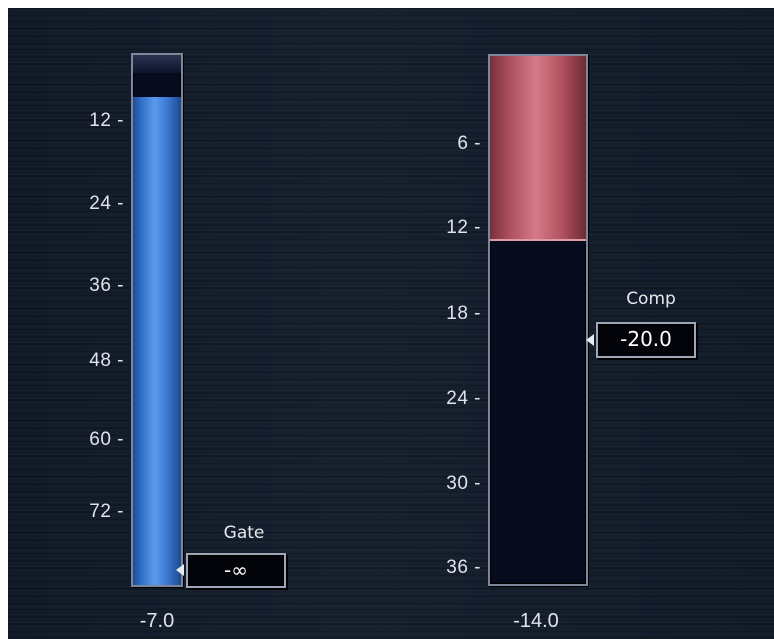  I want to click on comp-meter-fill, so click(538, 148).